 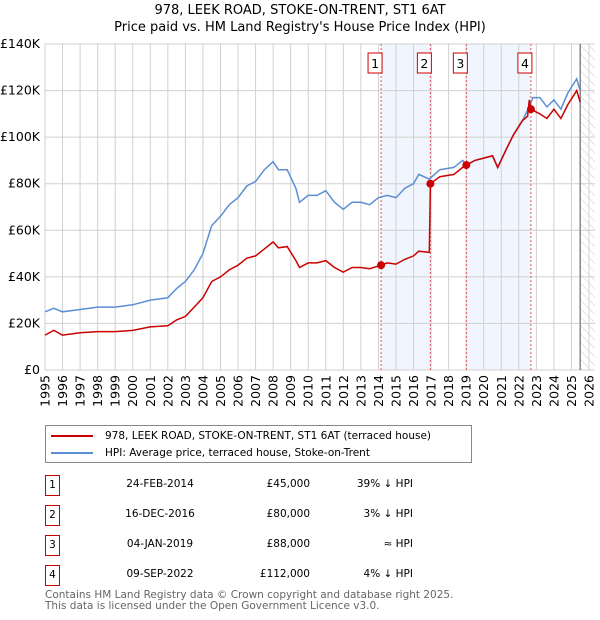 I want to click on x-tick-label: 2010, so click(x=308, y=391).